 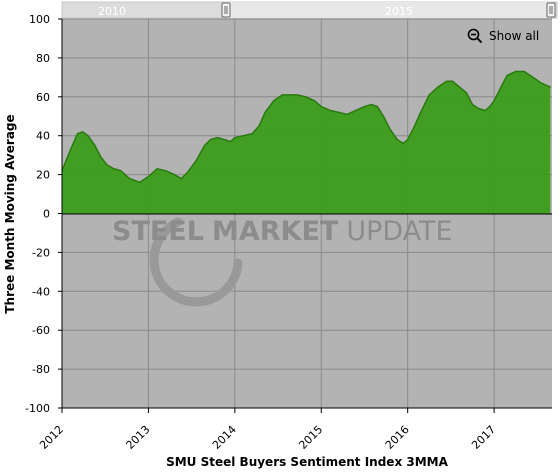 What do you see at coordinates (43, 136) in the screenshot?
I see `y-tick-label: 40` at bounding box center [43, 136].